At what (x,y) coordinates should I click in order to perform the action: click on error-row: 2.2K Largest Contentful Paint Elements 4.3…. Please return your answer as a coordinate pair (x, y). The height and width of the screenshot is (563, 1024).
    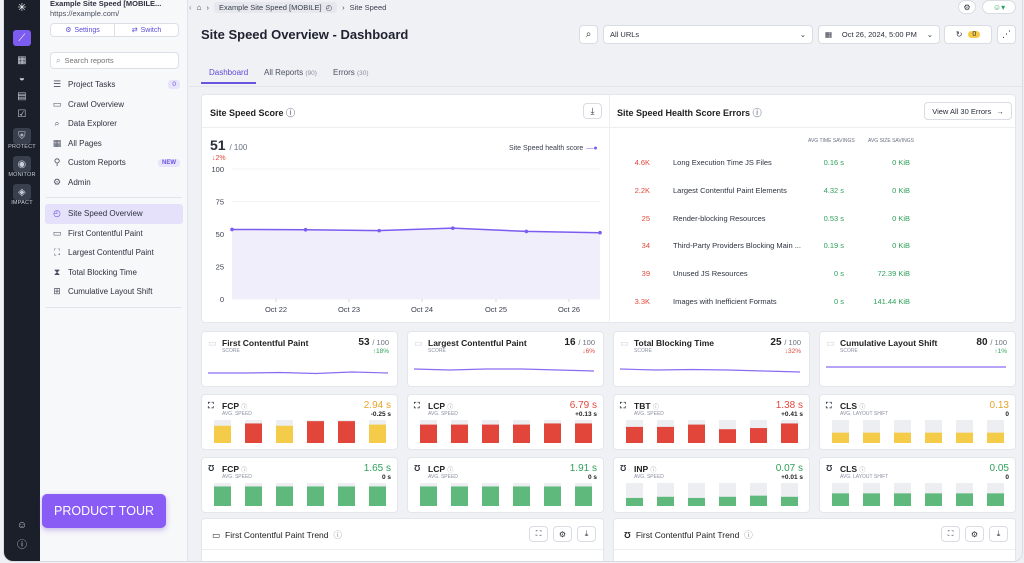
    Looking at the image, I should click on (813, 191).